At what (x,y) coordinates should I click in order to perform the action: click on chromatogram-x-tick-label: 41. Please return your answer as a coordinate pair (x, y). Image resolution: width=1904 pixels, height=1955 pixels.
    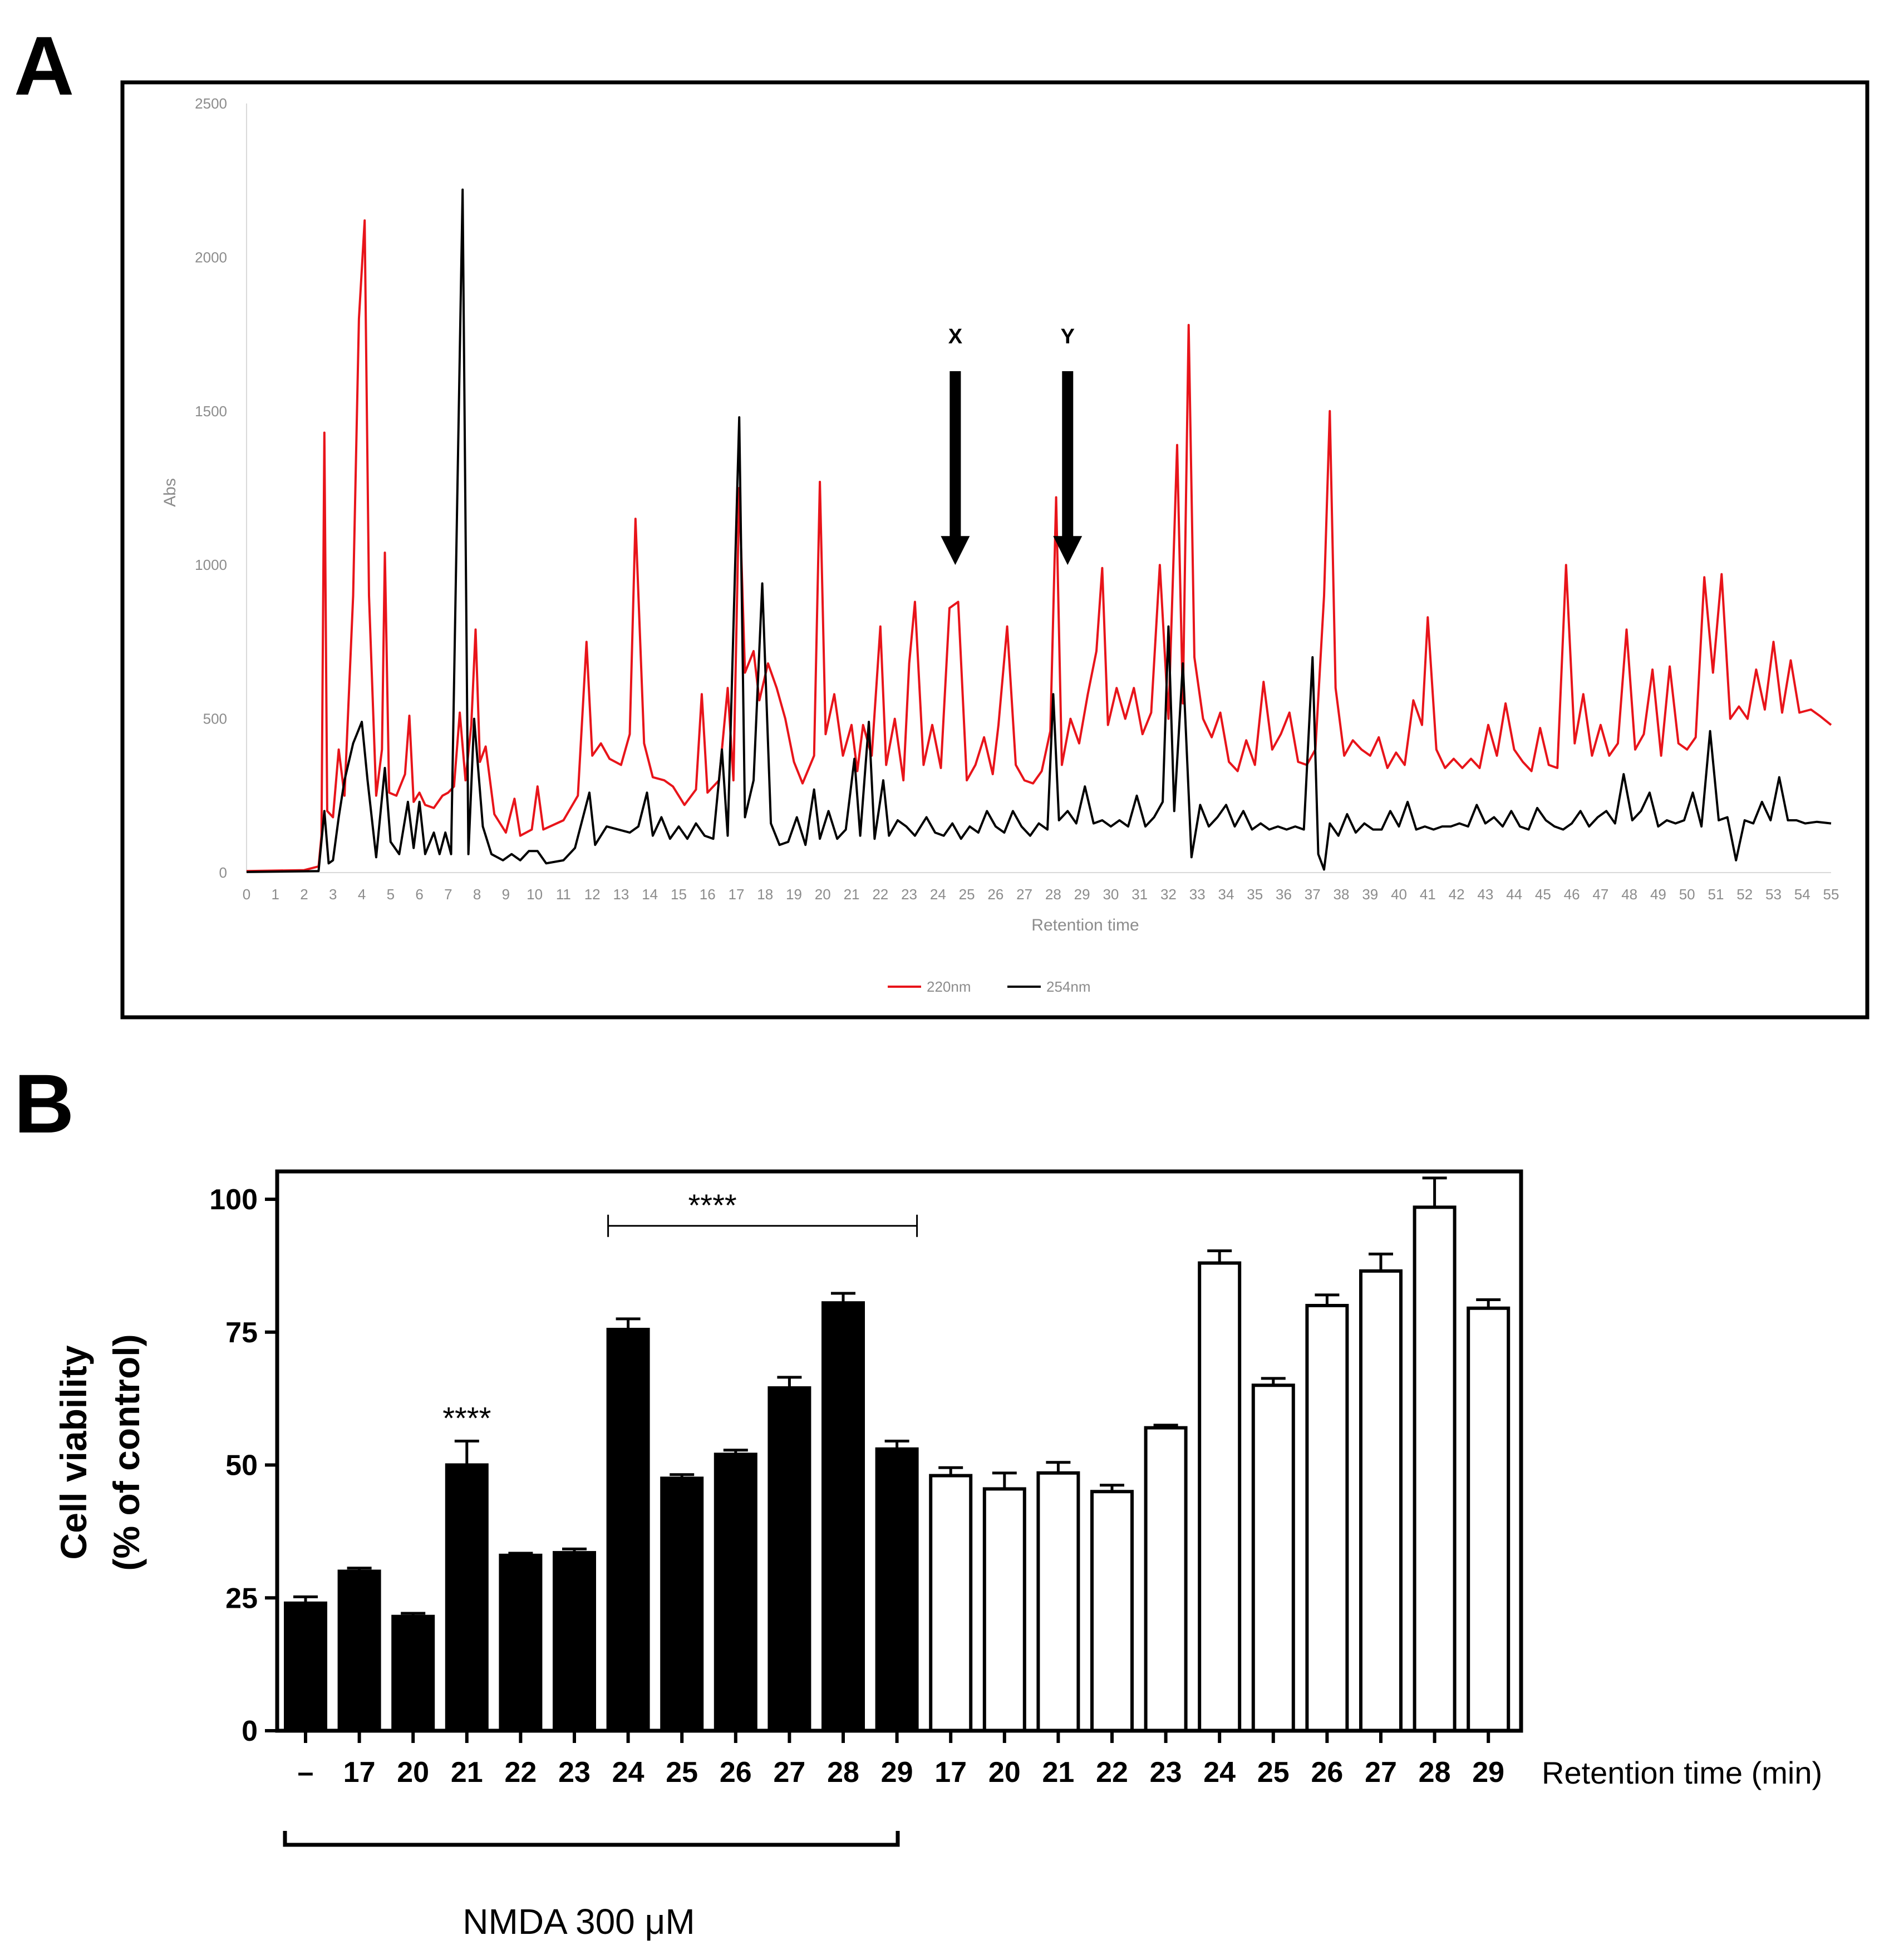
    Looking at the image, I should click on (1428, 895).